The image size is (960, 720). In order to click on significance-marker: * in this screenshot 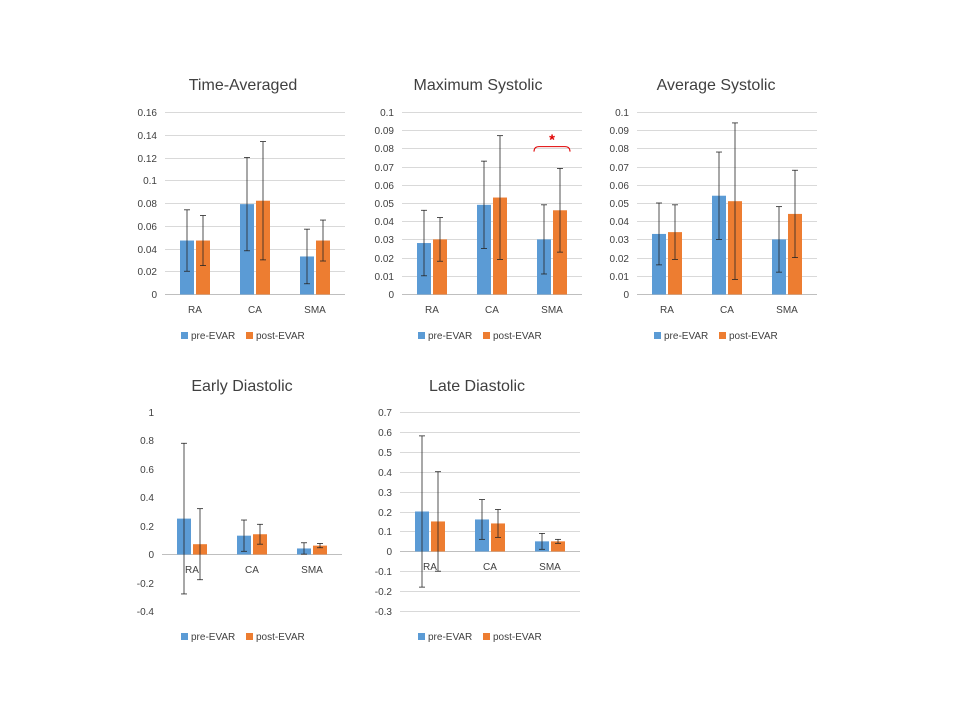, I will do `click(552, 140)`.